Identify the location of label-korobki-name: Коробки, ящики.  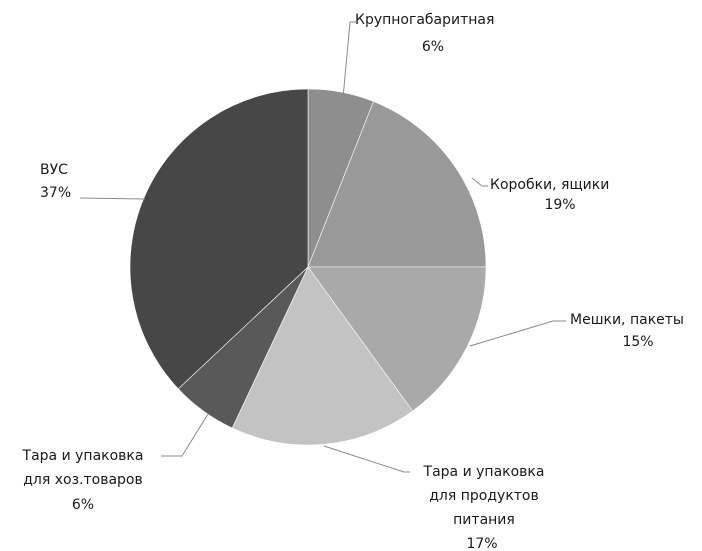
(549, 185).